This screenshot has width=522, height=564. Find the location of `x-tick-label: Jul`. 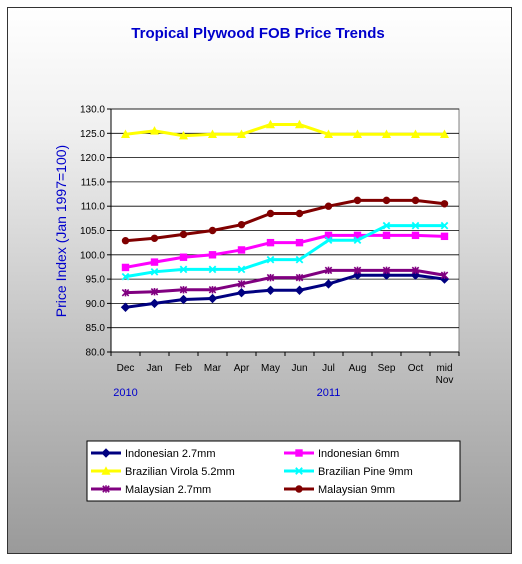

x-tick-label: Jul is located at coordinates (328, 368).